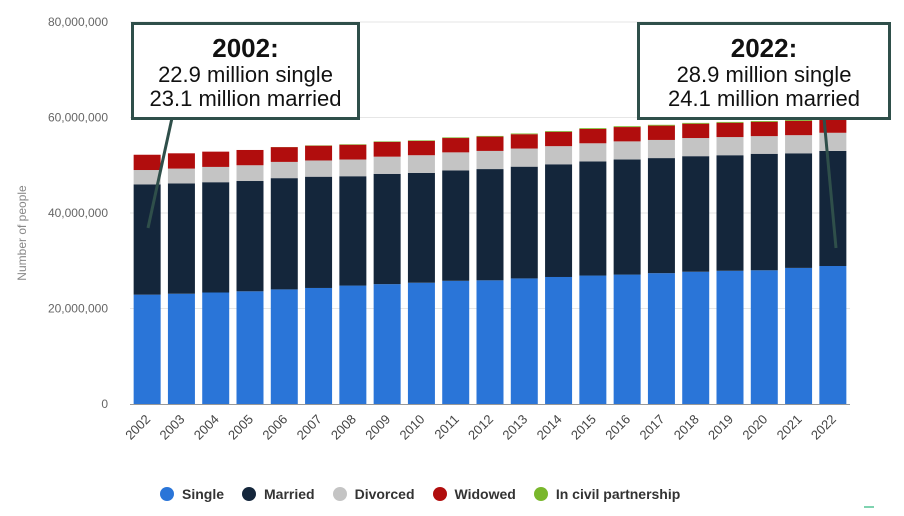 The width and height of the screenshot is (904, 516). What do you see at coordinates (606, 494) in the screenshot?
I see `legend-item-civil-partnership: In civil partnership` at bounding box center [606, 494].